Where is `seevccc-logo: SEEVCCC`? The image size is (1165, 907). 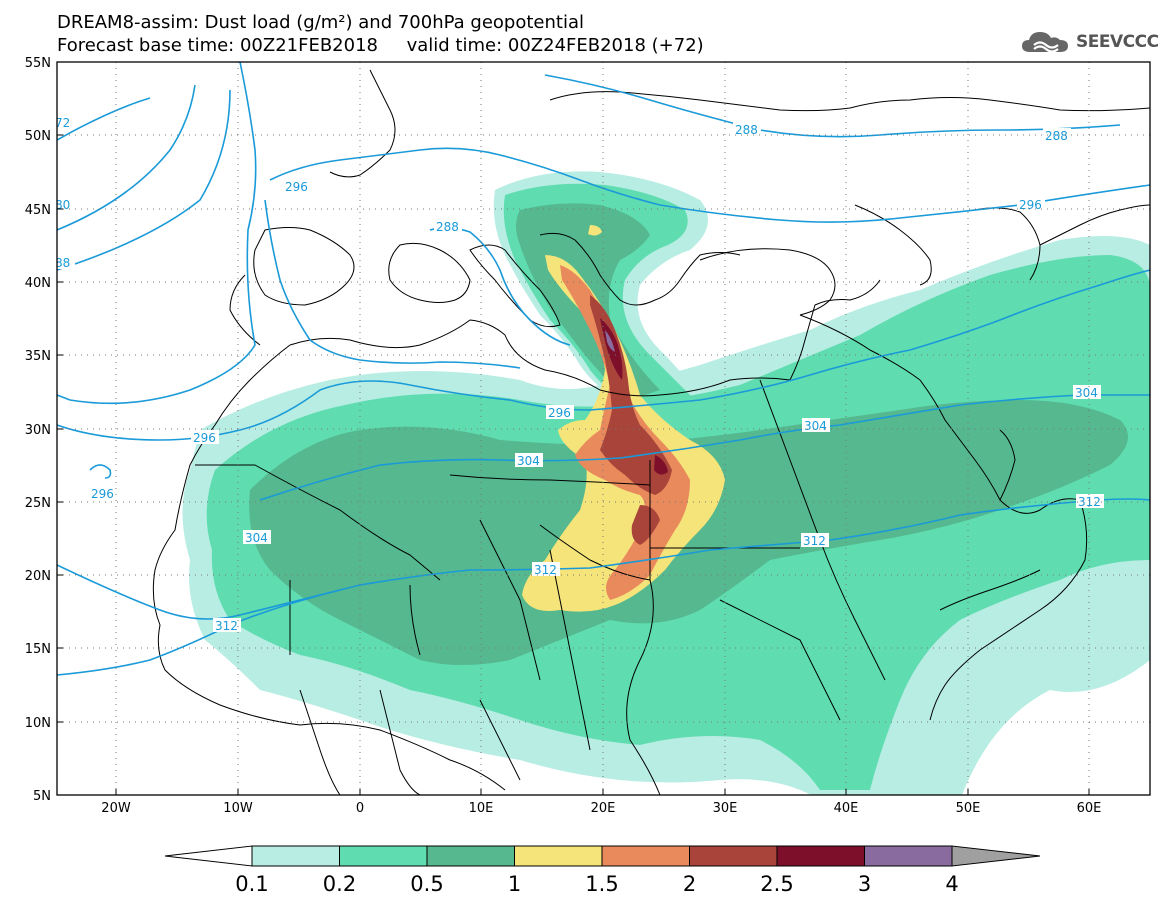 seevccc-logo: SEEVCCC is located at coordinates (1089, 42).